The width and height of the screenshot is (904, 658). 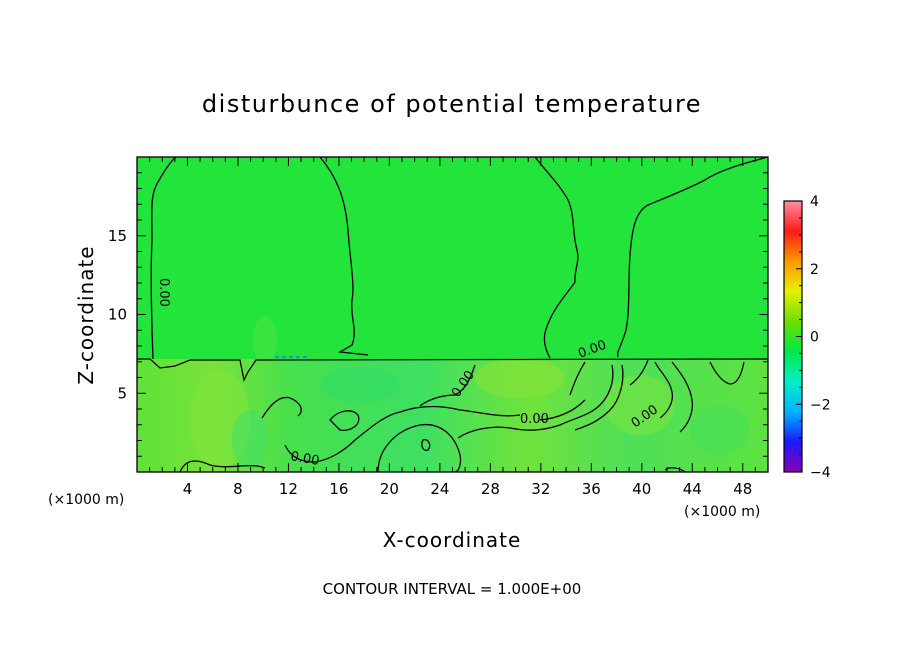 I want to click on x-tick-label: 40, so click(x=641, y=489).